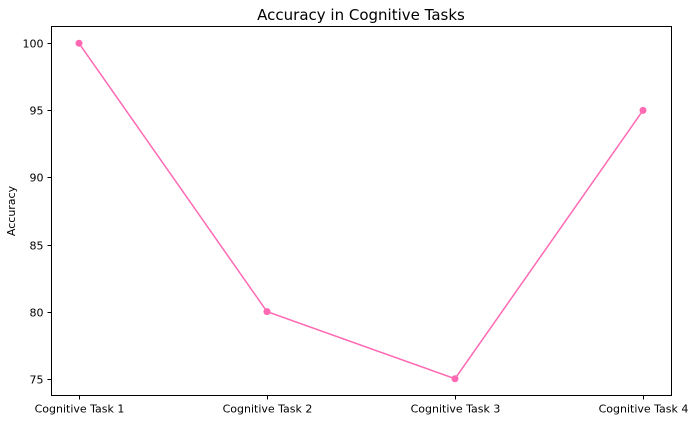 The height and width of the screenshot is (422, 696). I want to click on y-tick-label: 100, so click(33, 44).